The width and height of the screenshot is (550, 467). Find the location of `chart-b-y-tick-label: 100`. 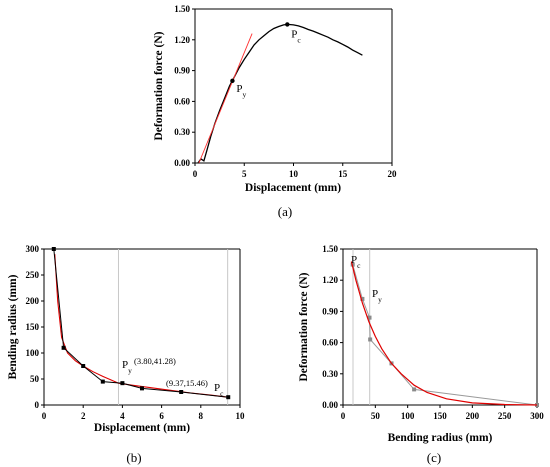

chart-b-y-tick-label: 100 is located at coordinates (33, 353).